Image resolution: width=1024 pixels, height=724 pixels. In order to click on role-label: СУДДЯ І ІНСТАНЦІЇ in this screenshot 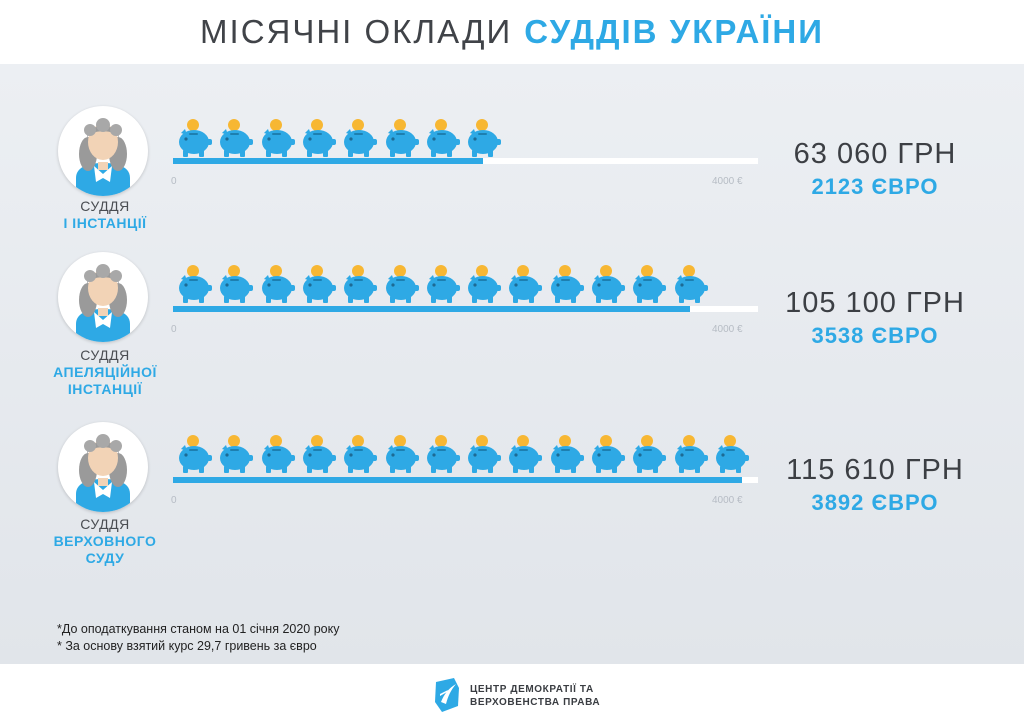, I will do `click(105, 215)`.